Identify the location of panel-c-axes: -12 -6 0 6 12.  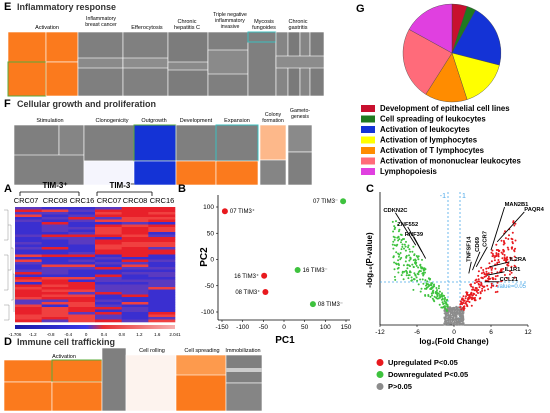
(453, 330).